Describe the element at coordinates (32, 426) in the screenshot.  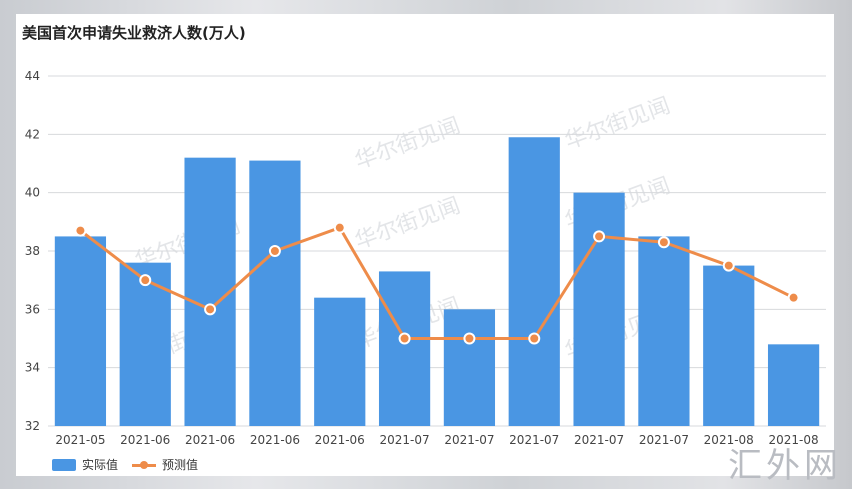
I see `y-tick-label: 32` at that location.